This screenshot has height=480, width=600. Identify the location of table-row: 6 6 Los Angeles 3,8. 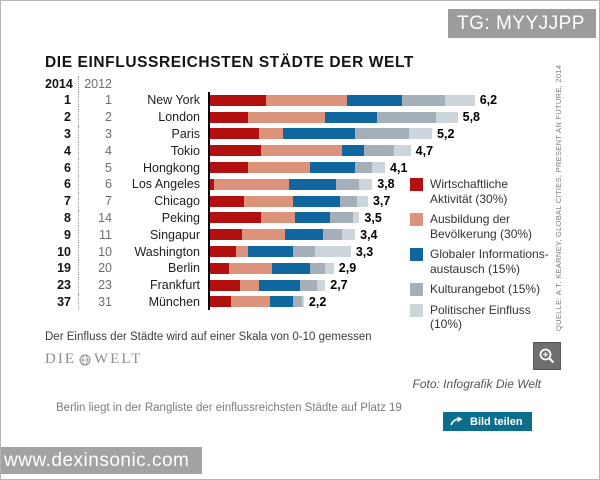
(271, 184).